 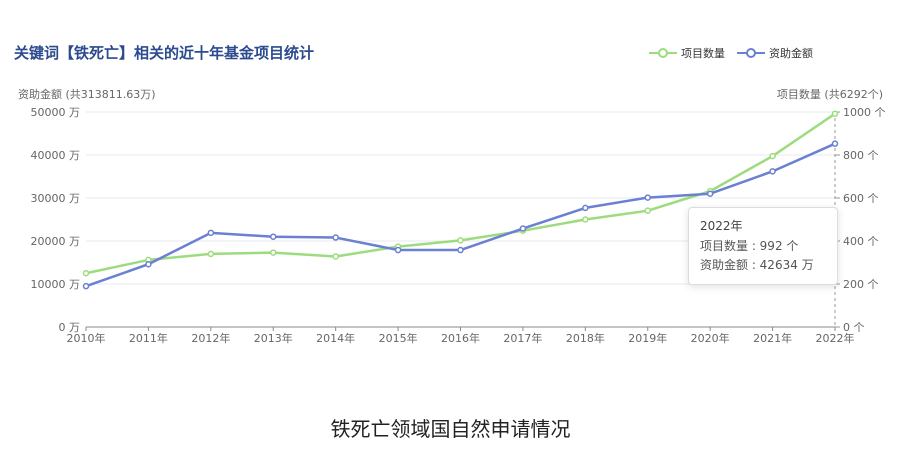 I want to click on right-tick-label: 200 个, so click(x=861, y=284).